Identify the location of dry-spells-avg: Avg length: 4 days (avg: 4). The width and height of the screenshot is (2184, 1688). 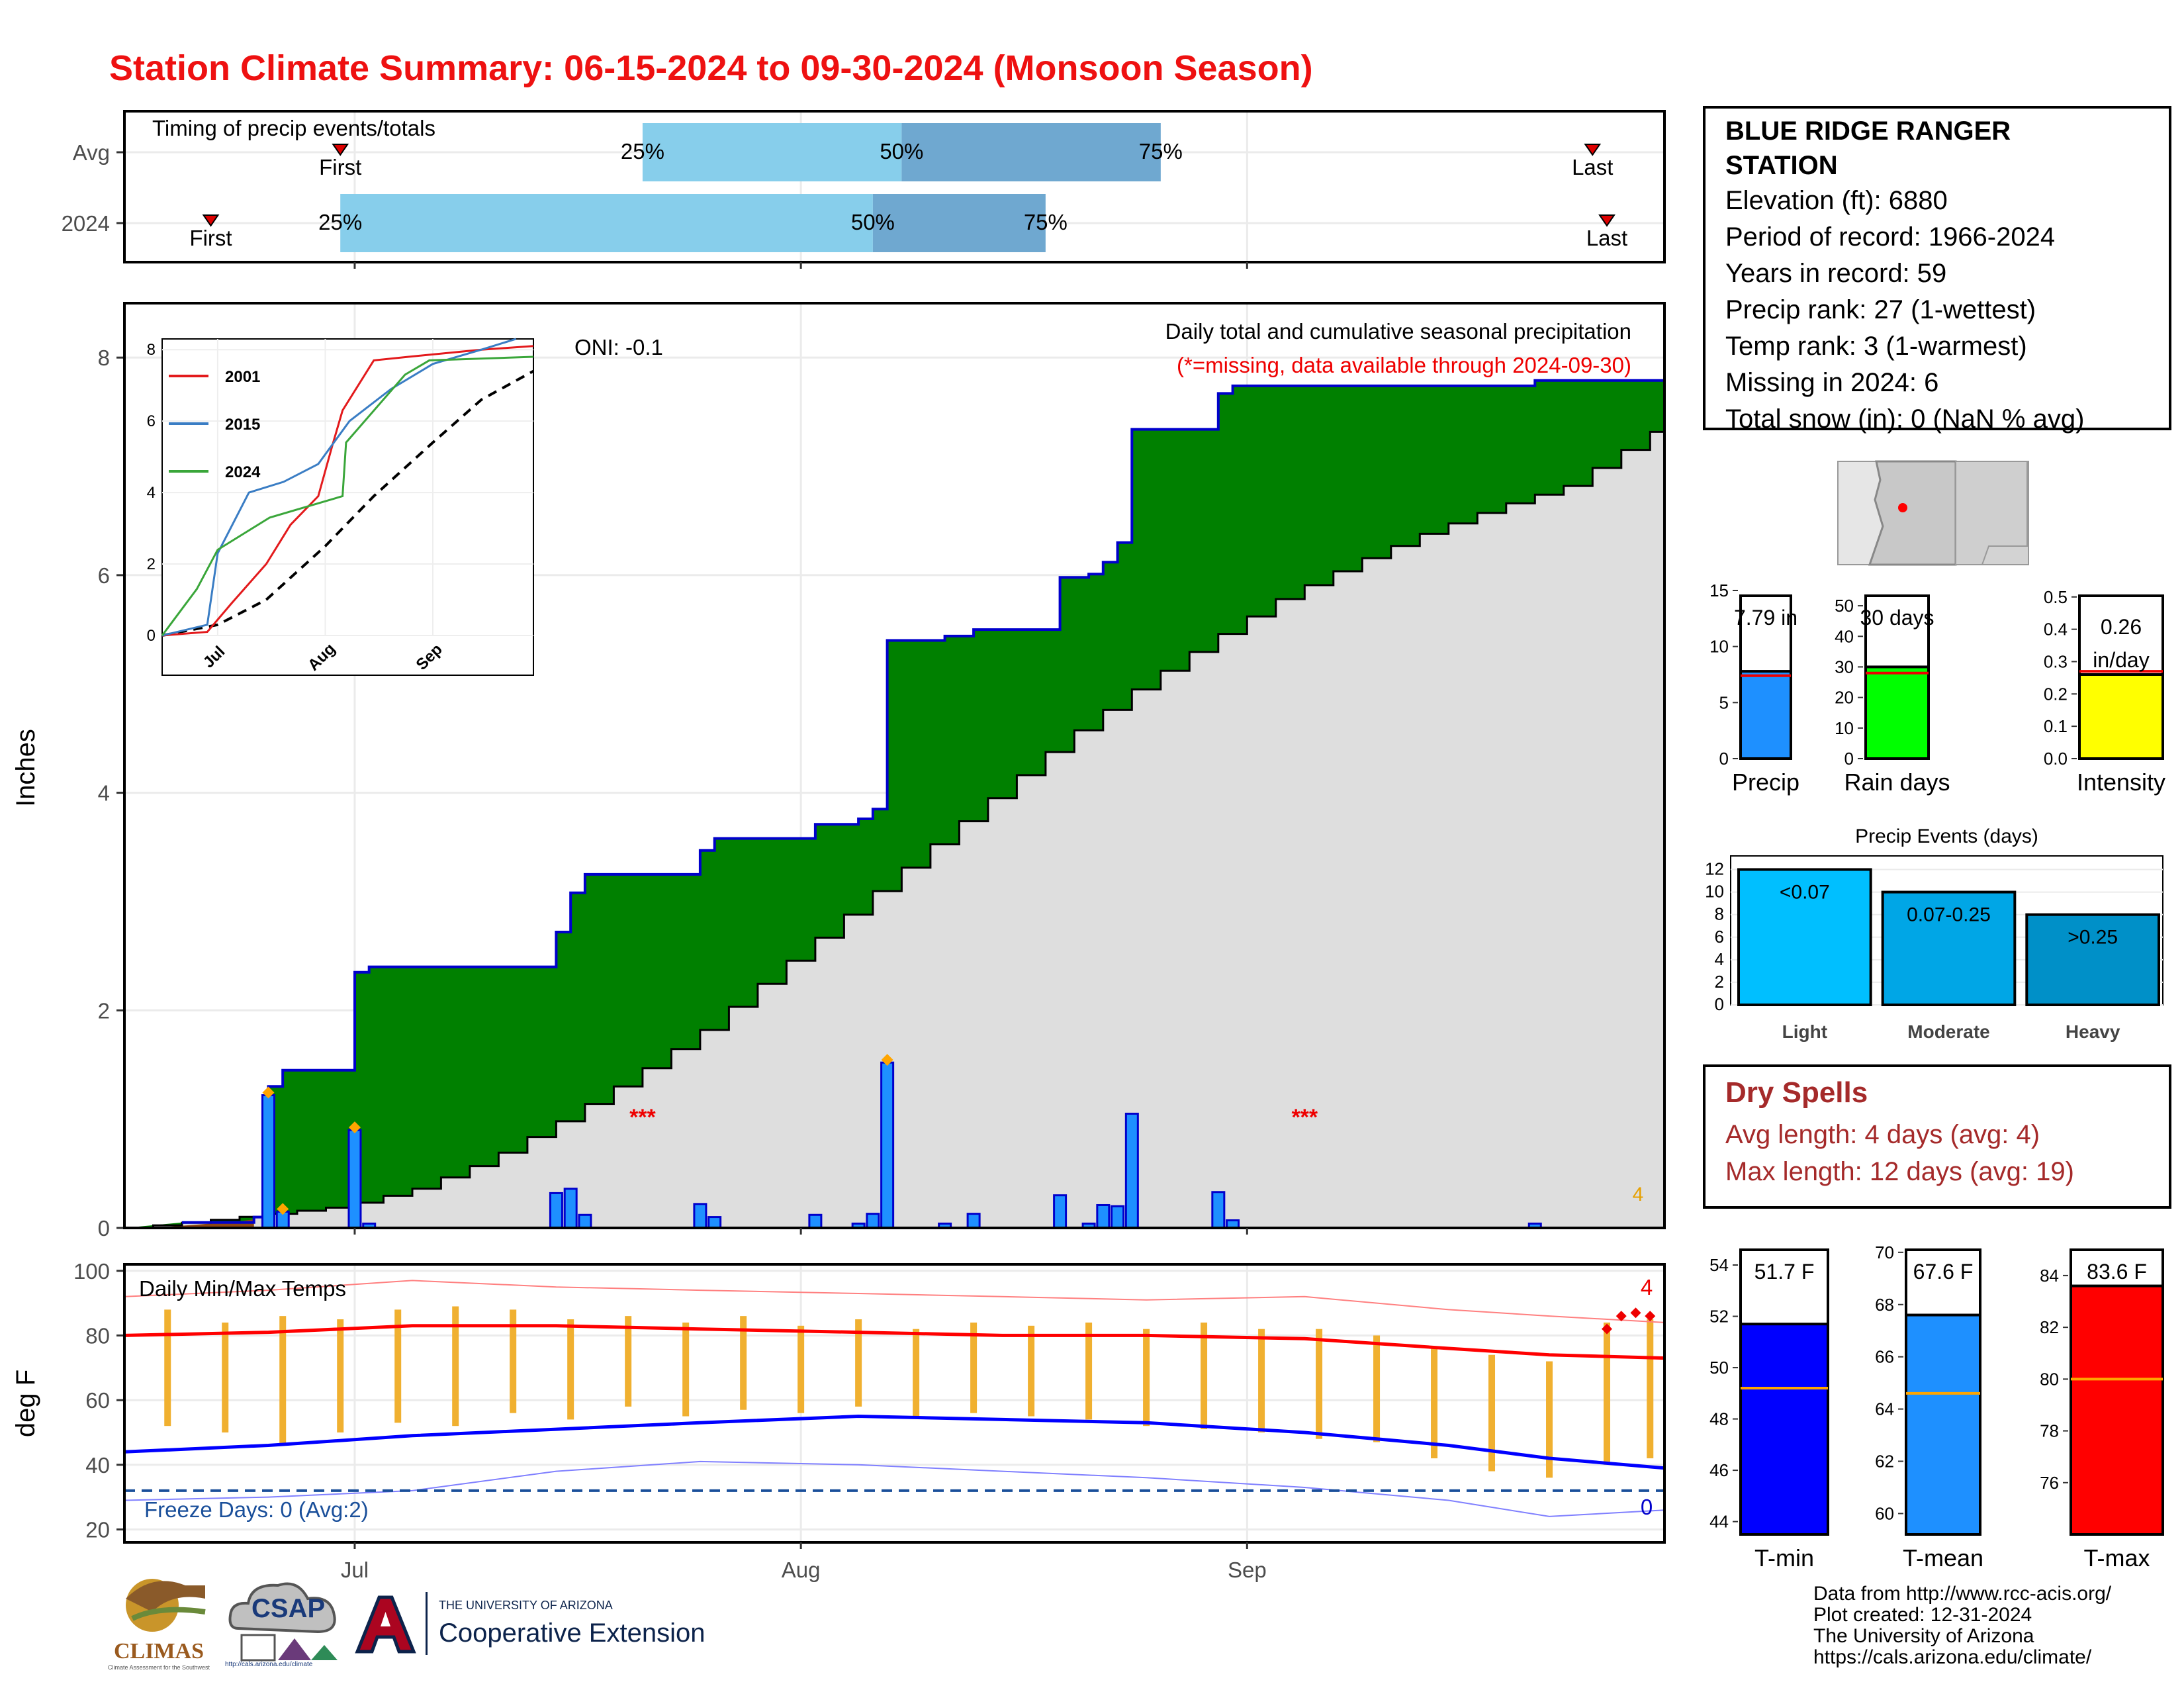
(1883, 1134).